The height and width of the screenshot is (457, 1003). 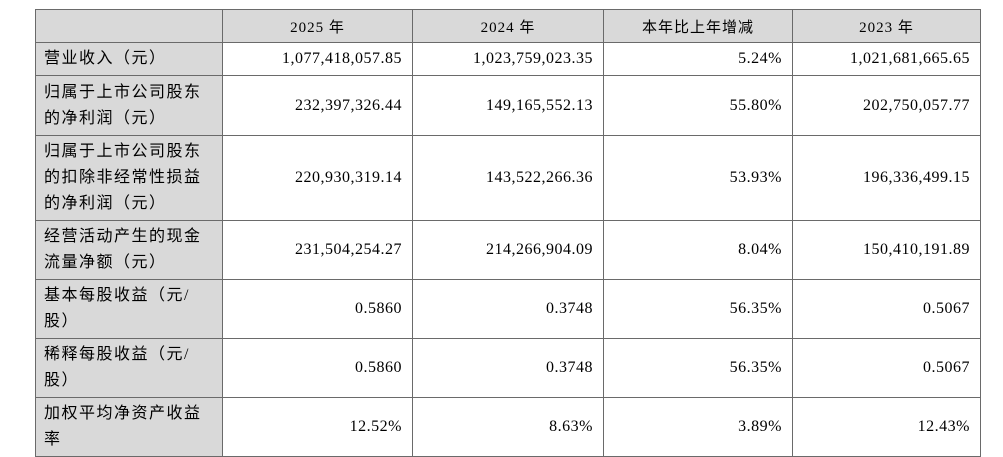 What do you see at coordinates (886, 427) in the screenshot?
I see `value-cell: 12.43%` at bounding box center [886, 427].